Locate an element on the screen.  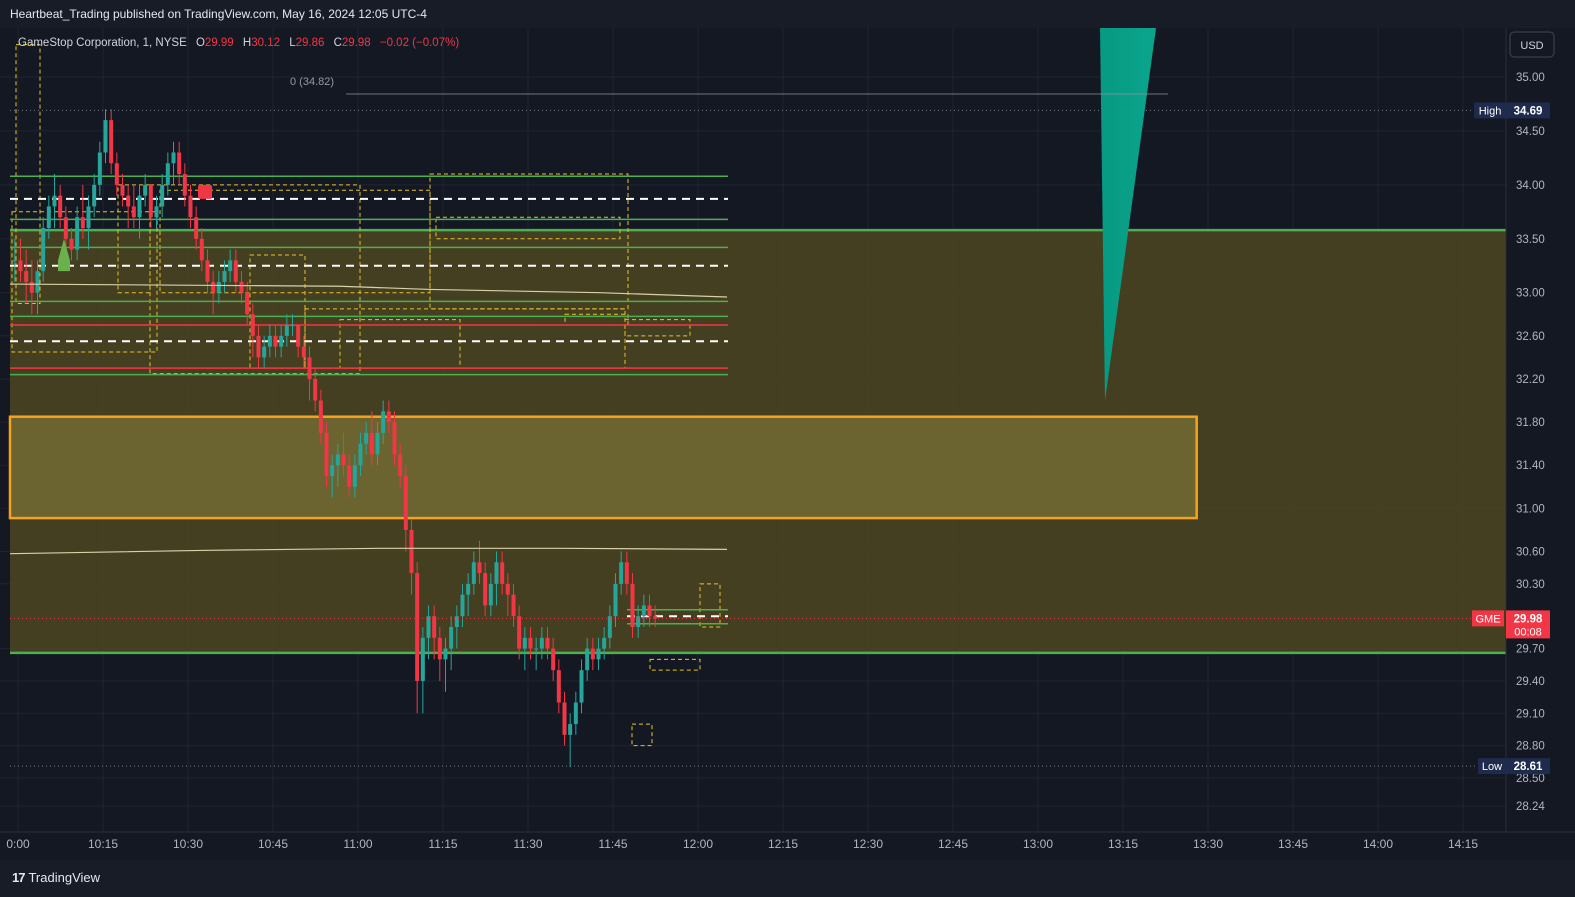
price-tick-label: 32.60 is located at coordinates (1530, 337).